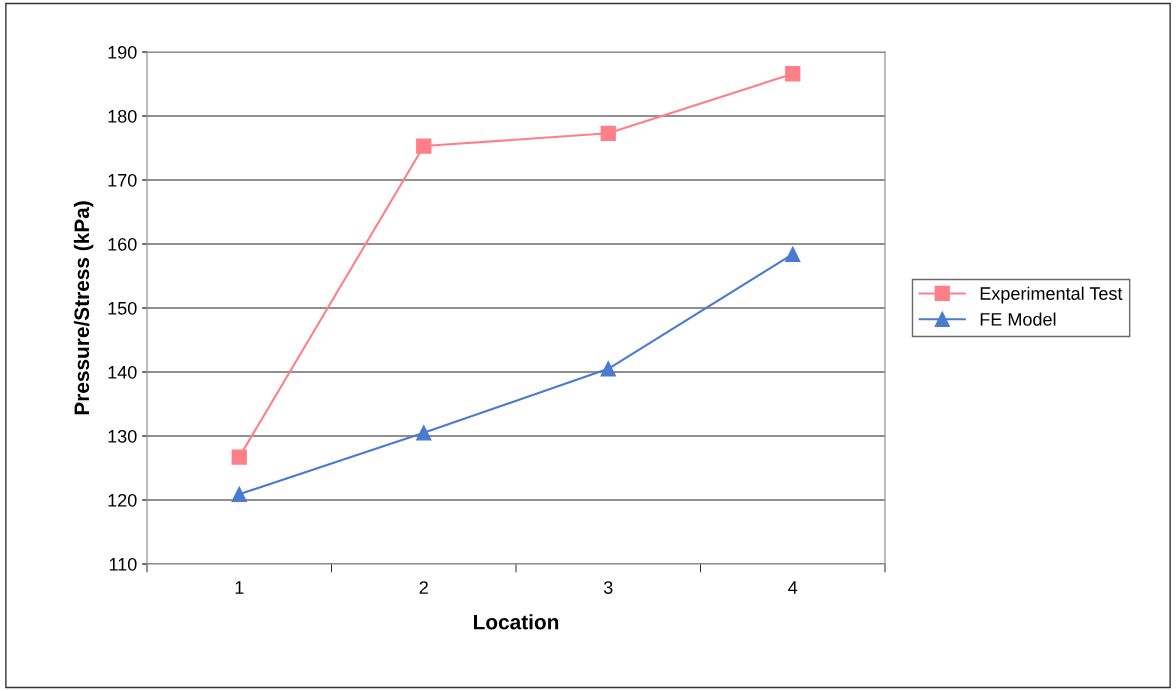  Describe the element at coordinates (122, 500) in the screenshot. I see `y-tick-label: 120` at that location.